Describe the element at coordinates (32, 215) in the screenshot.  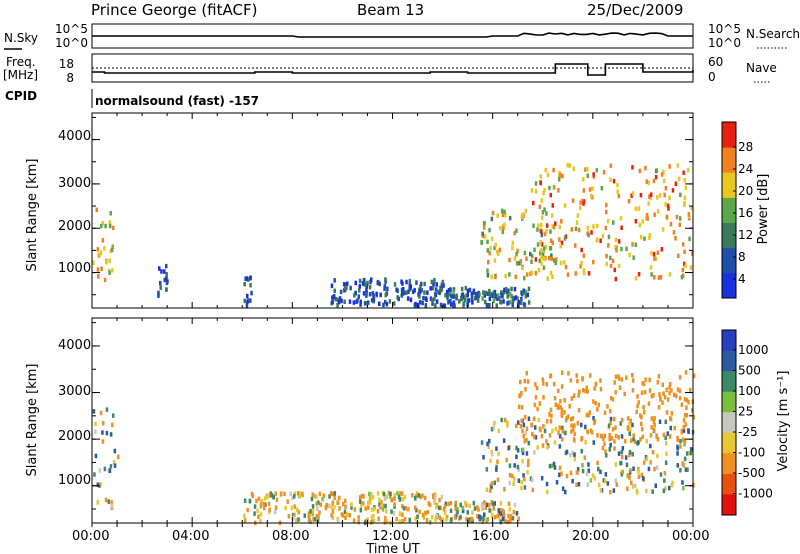
I see `power-y-label: Slant Range [km]` at that location.